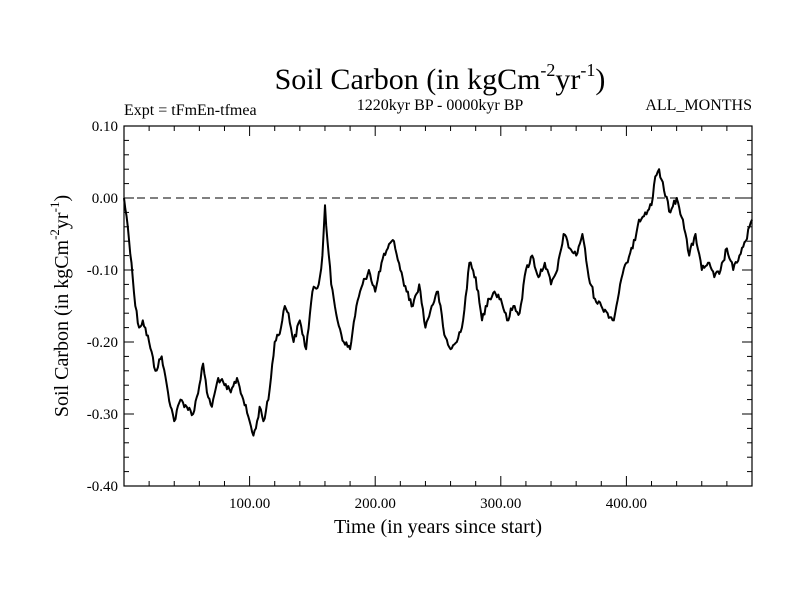  I want to click on x-tick-label: 400.00, so click(626, 504).